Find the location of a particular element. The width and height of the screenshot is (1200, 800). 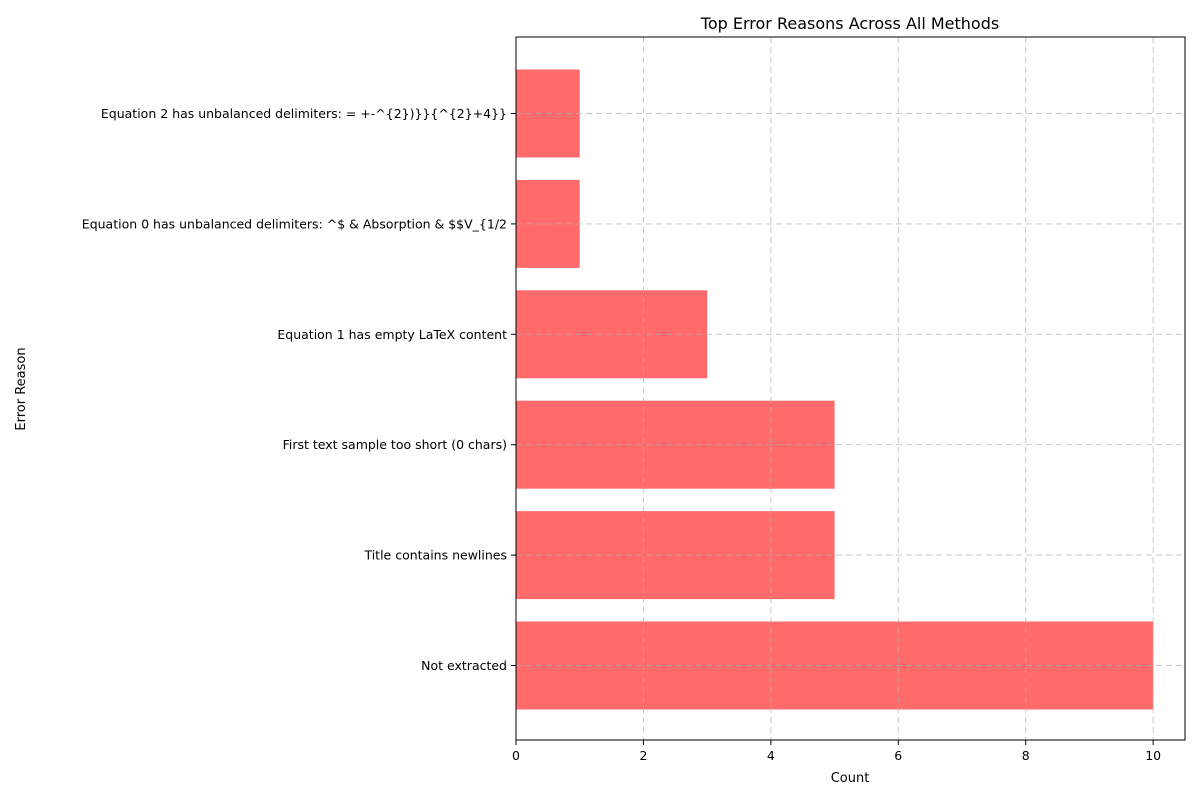

x-tick-label: 6 is located at coordinates (898, 755).